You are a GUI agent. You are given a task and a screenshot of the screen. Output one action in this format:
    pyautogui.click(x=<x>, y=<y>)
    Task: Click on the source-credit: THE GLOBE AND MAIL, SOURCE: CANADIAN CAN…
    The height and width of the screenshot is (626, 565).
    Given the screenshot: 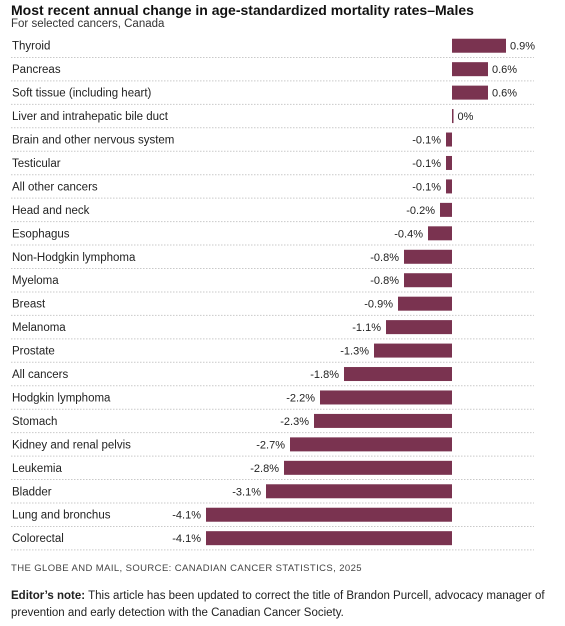 What is the action you would take?
    pyautogui.click(x=186, y=568)
    